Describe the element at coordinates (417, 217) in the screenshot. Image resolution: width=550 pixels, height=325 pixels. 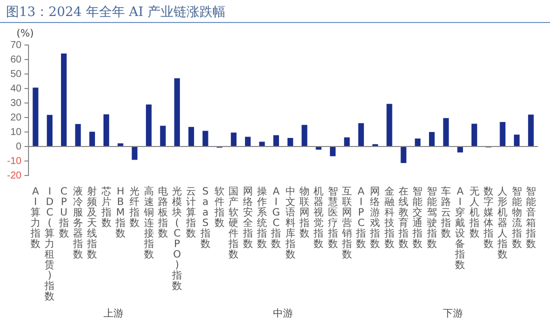
I see `x-tick-label: 智能交通指数` at that location.